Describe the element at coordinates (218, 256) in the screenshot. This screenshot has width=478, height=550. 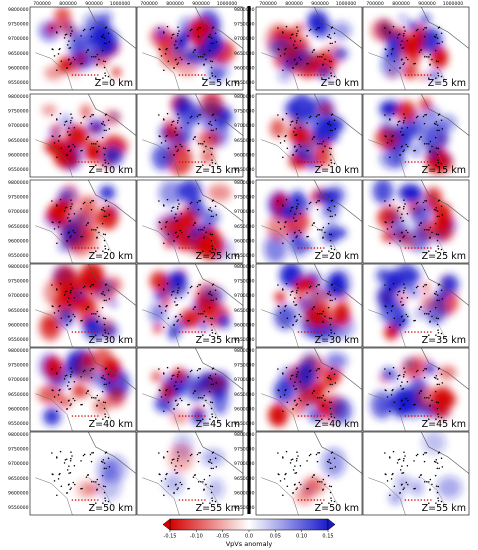
I see `depth-label: Z=25 km` at that location.